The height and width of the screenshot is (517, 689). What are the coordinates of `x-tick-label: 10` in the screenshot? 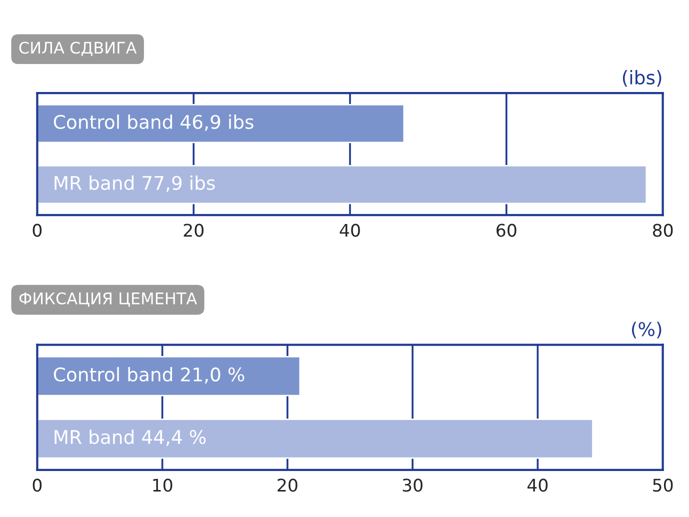 It's located at (162, 485).